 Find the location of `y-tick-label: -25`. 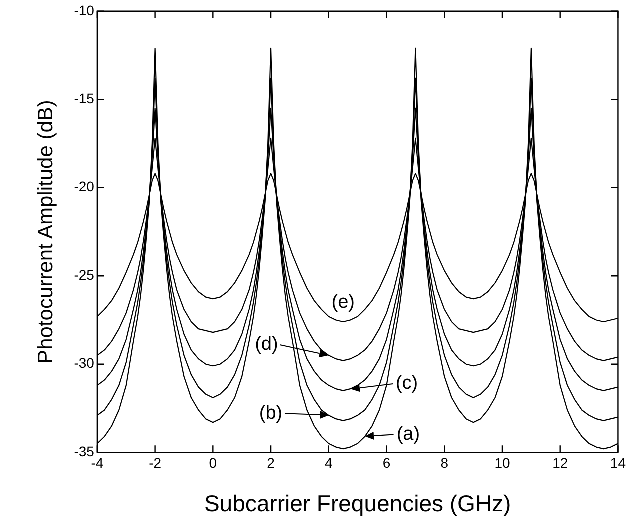

y-tick-label: -25 is located at coordinates (84, 274).